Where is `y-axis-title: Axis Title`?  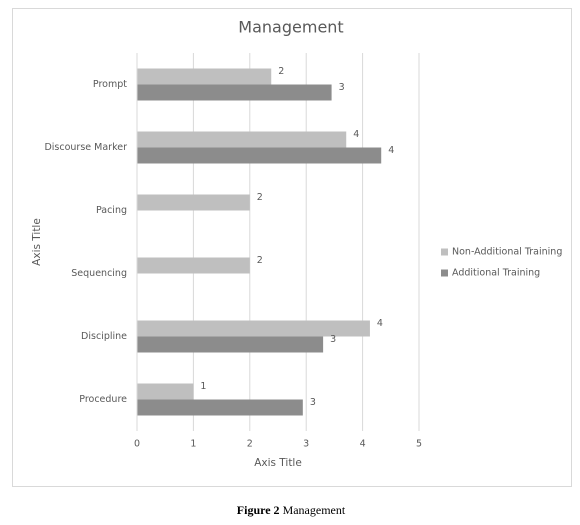 y-axis-title: Axis Title is located at coordinates (37, 242).